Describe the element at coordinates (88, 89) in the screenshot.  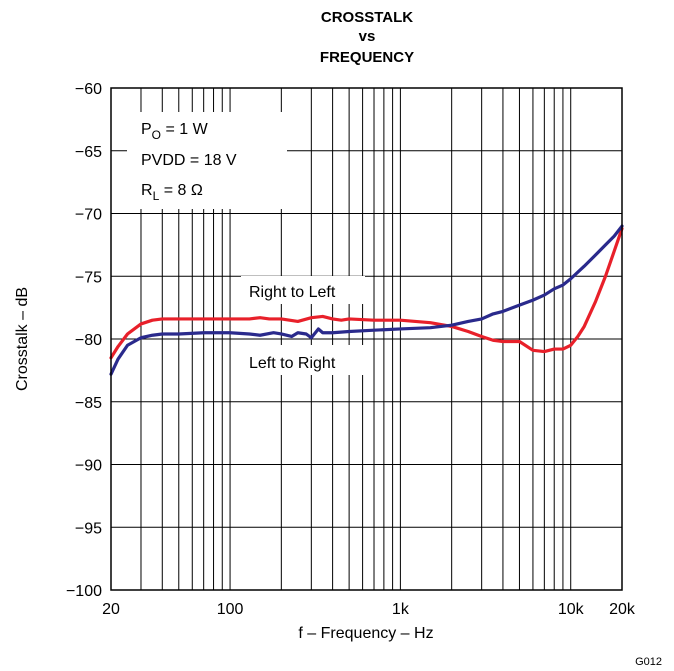
I see `y-tick-label: −60` at that location.